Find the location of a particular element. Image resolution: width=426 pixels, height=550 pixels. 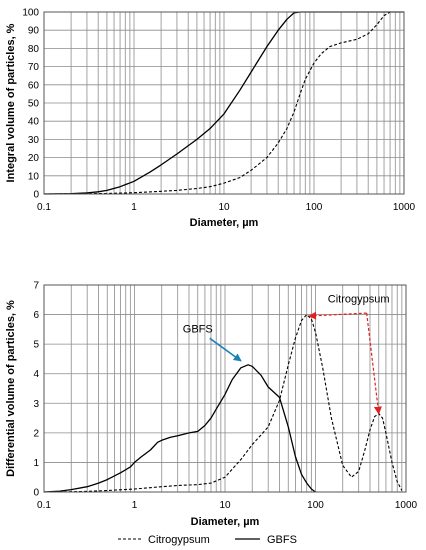

legend: Citrogypsum GBFS is located at coordinates (207, 540).